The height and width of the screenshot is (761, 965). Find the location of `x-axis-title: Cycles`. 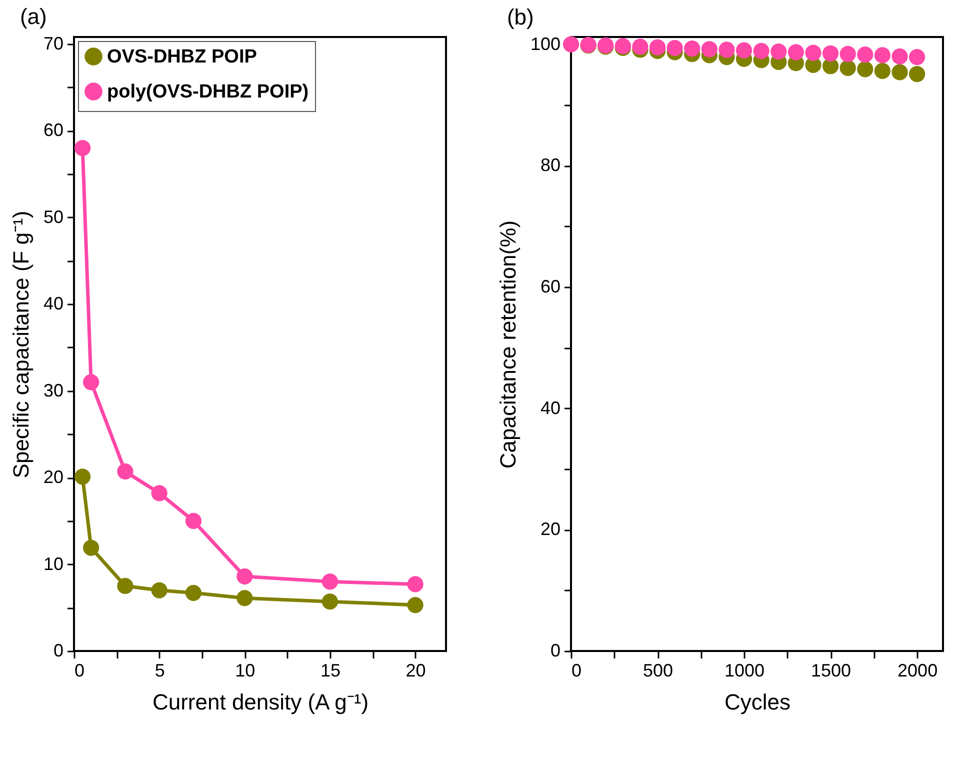

x-axis-title: Cycles is located at coordinates (757, 702).